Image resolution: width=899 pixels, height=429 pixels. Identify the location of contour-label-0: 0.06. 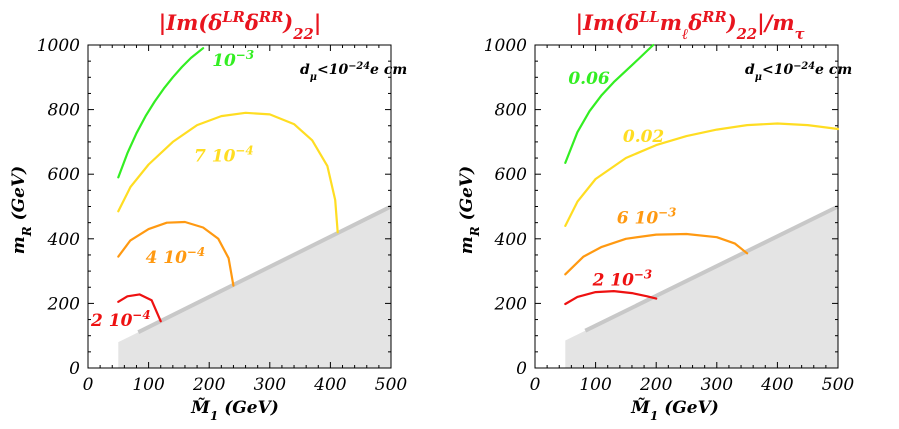
(589, 79).